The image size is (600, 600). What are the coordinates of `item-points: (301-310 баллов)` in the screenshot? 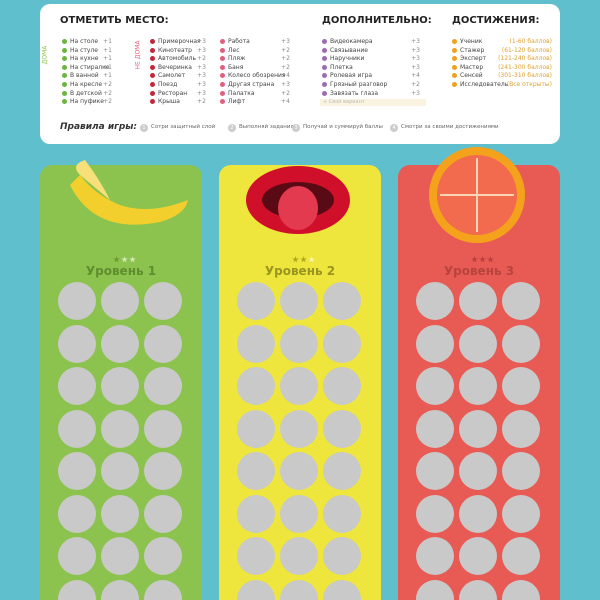 It's located at (525, 76).